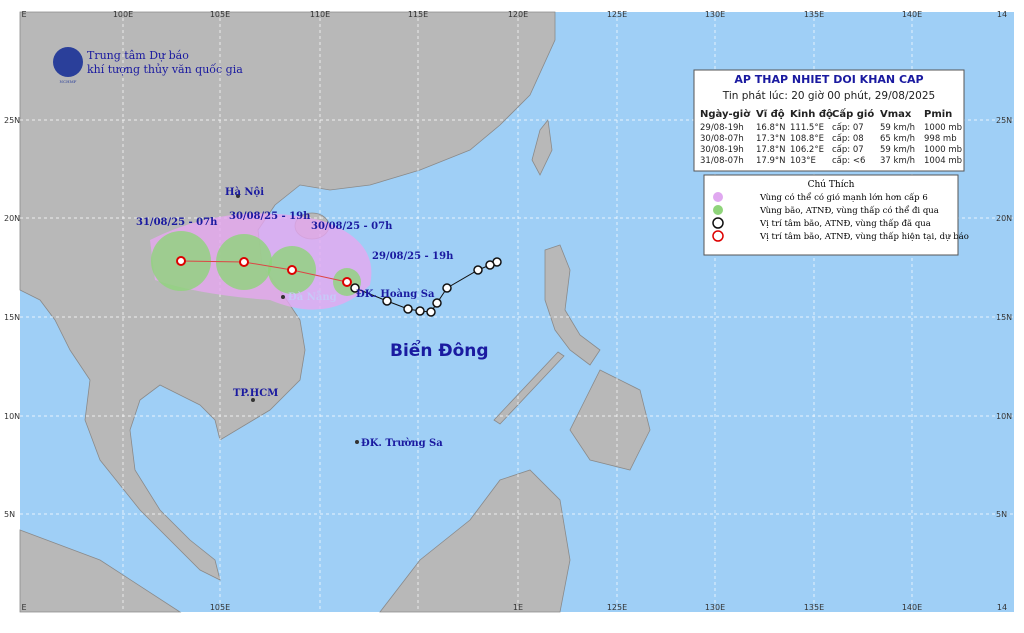 This screenshot has width=1024, height=633. Describe the element at coordinates (177, 222) in the screenshot. I see `track-label: 31/08/25 - 07h` at that location.